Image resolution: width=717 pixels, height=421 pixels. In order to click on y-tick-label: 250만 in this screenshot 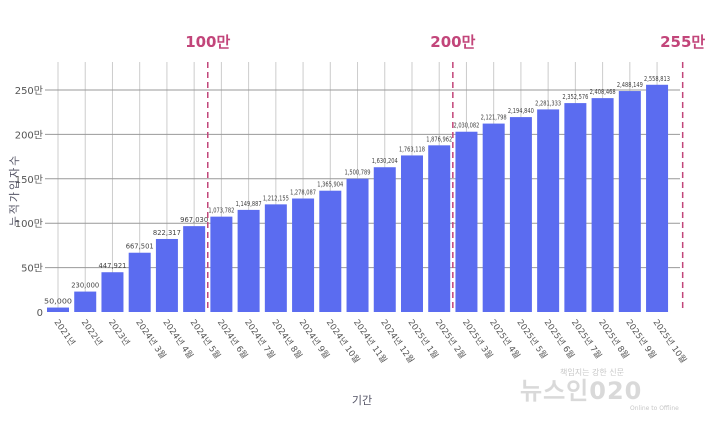, I will do `click(29, 91)`.